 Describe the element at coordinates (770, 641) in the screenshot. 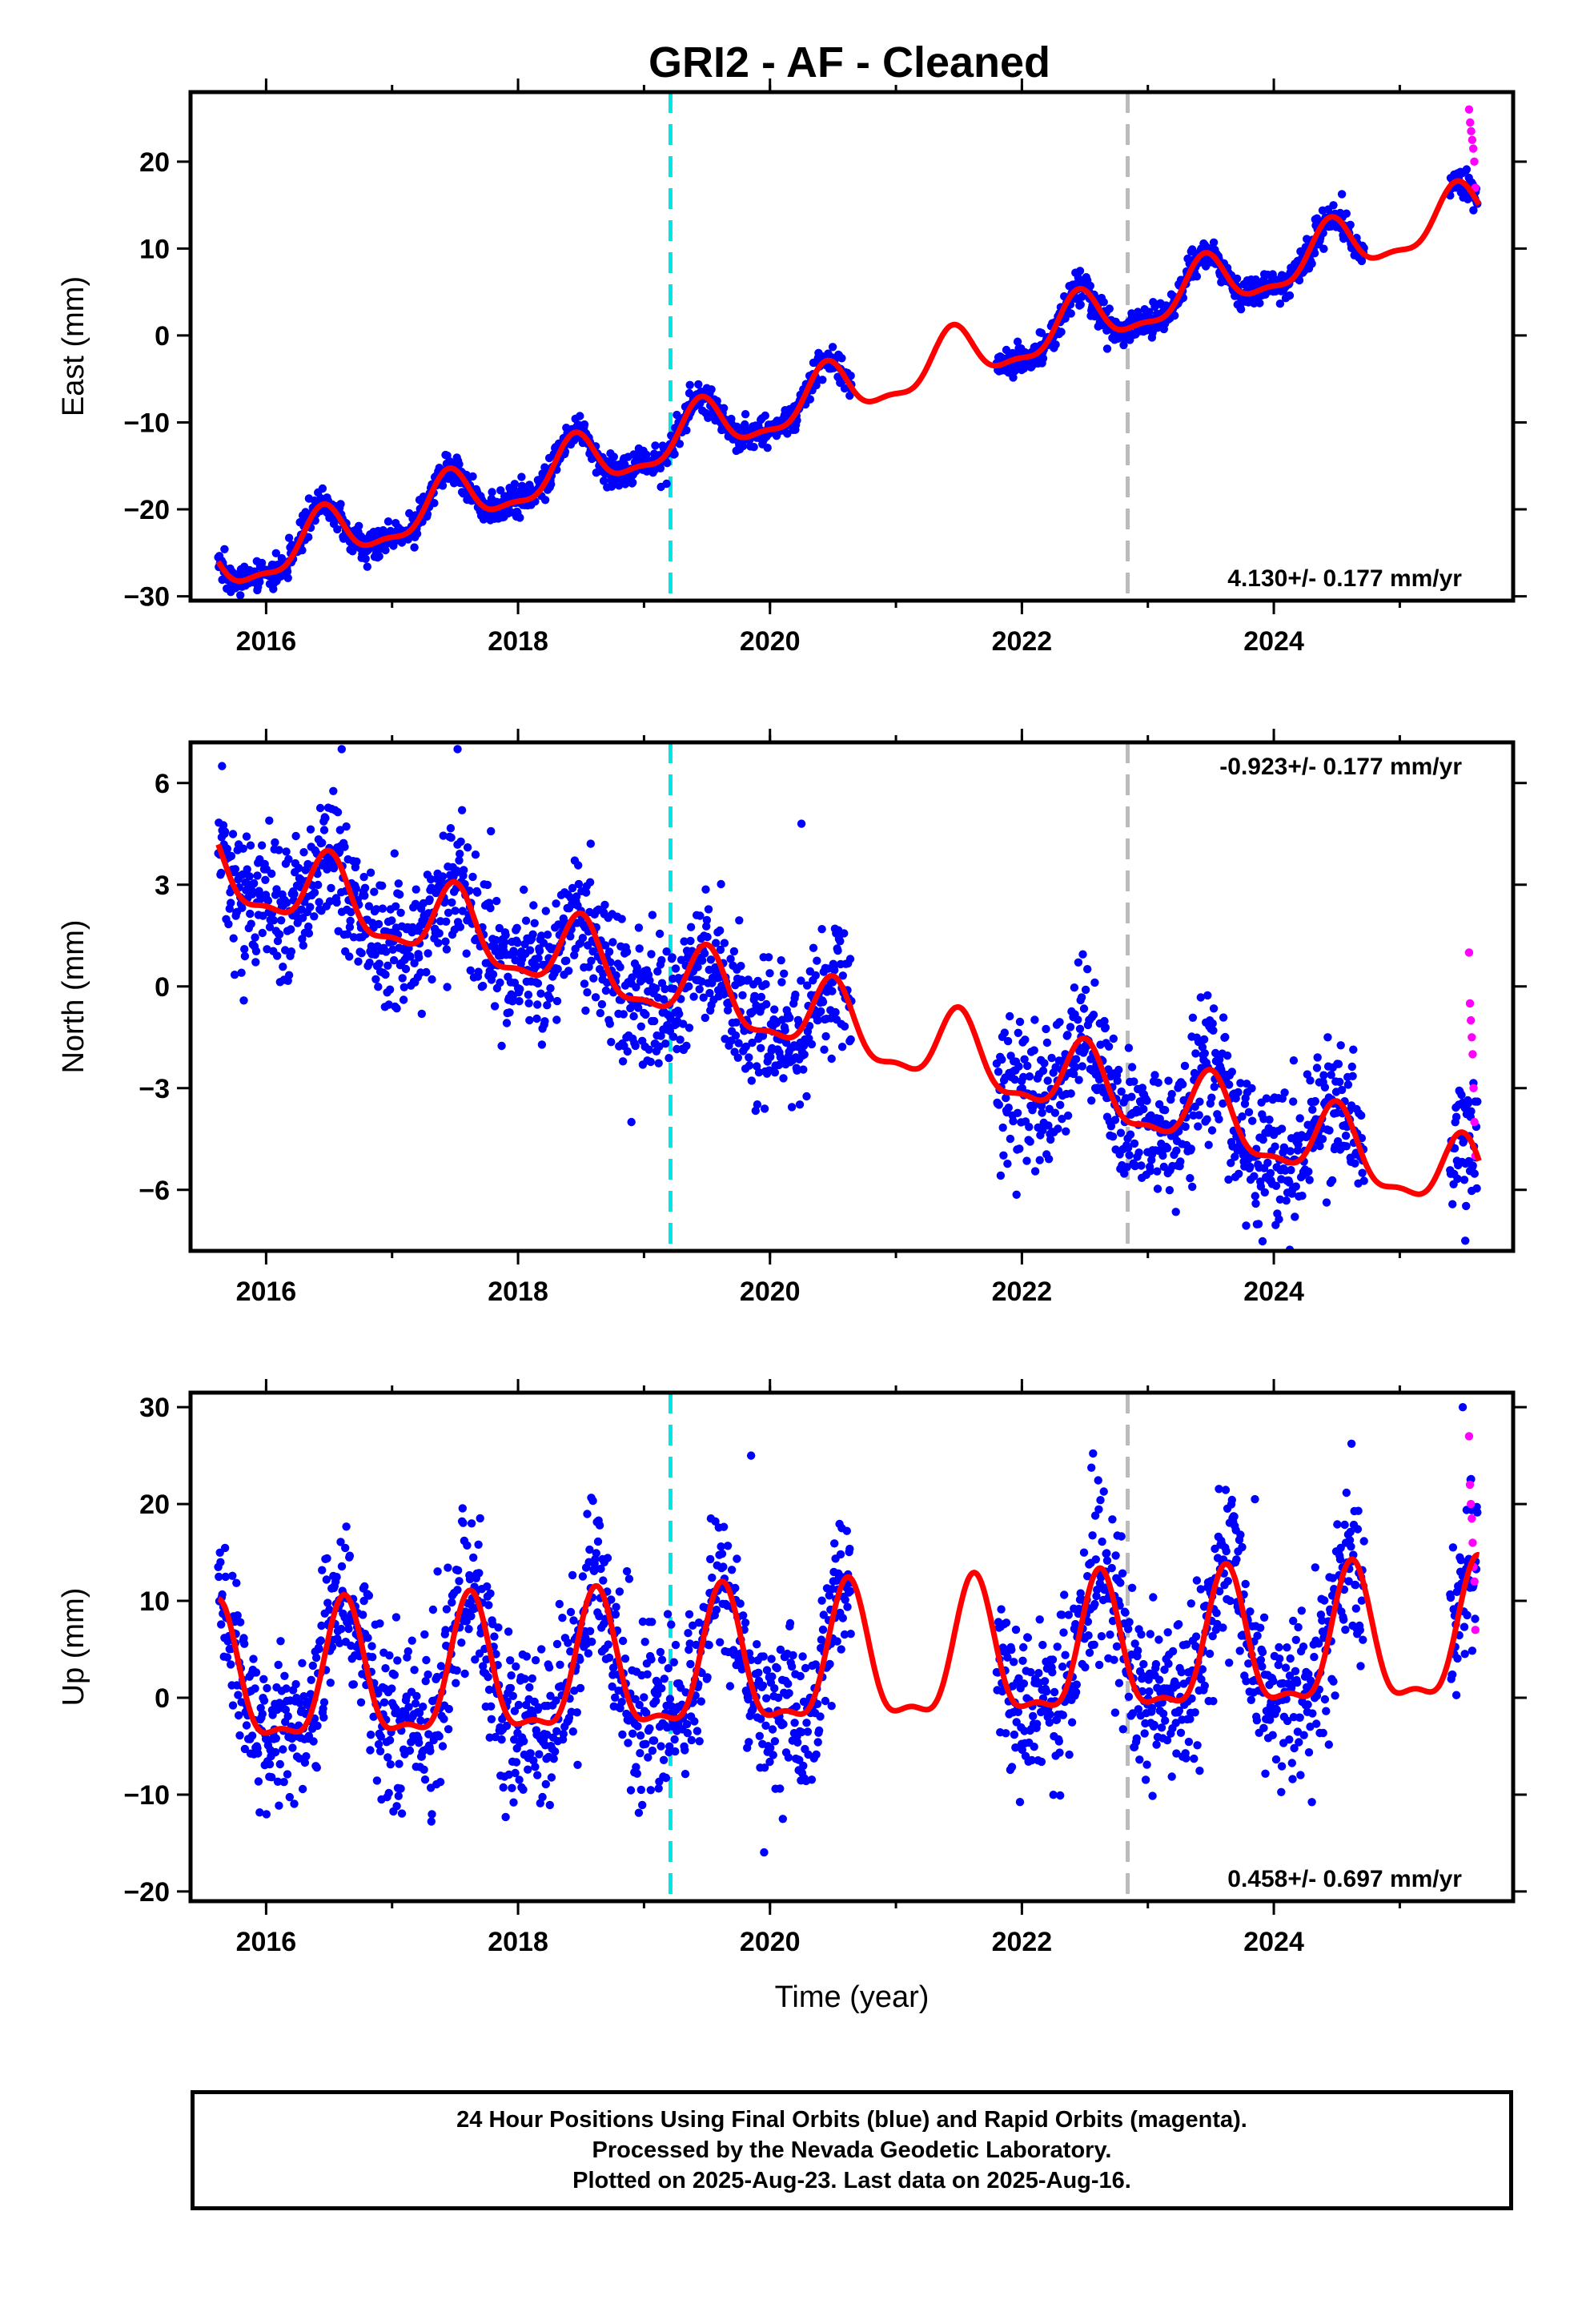

I see `x-tick-label: 2020` at that location.